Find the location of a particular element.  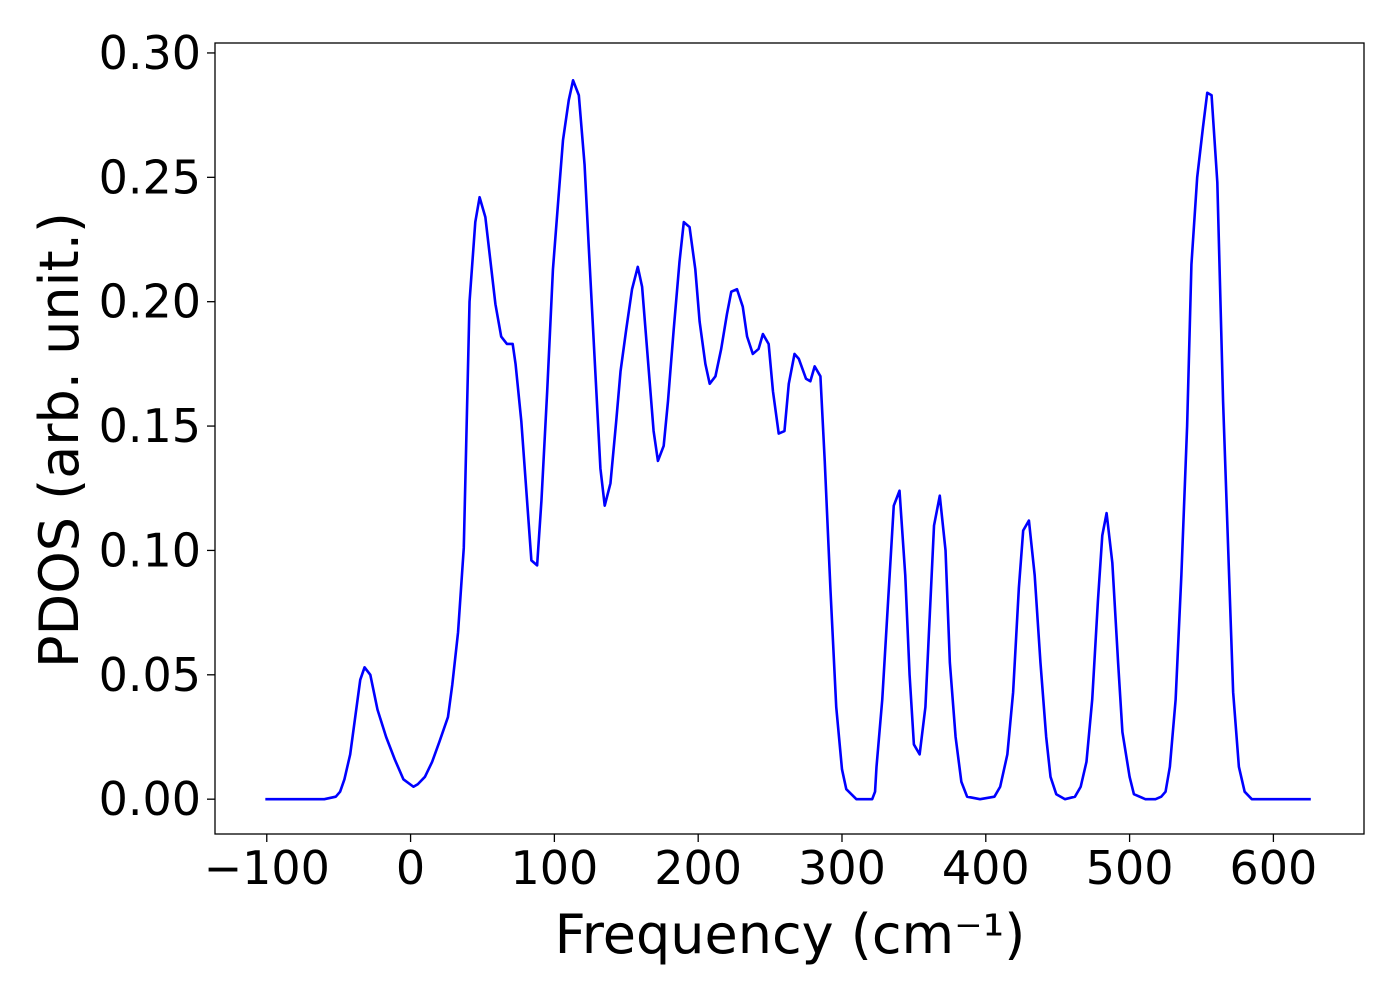

x-tick-label: 400 is located at coordinates (986, 868).